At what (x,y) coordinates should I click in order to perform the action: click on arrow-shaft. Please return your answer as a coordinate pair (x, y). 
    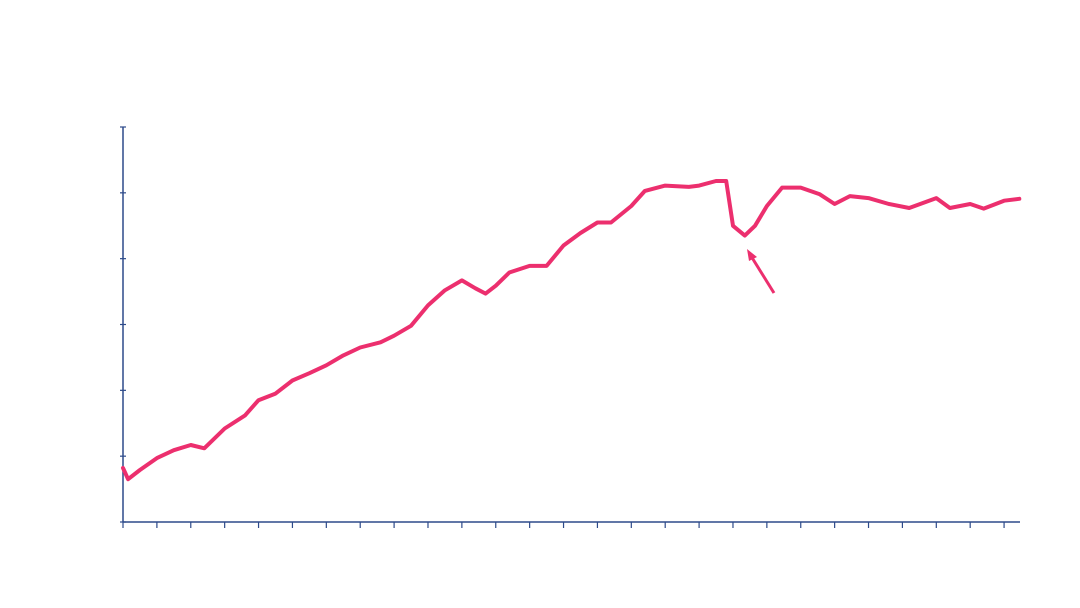
    Looking at the image, I should click on (762, 274).